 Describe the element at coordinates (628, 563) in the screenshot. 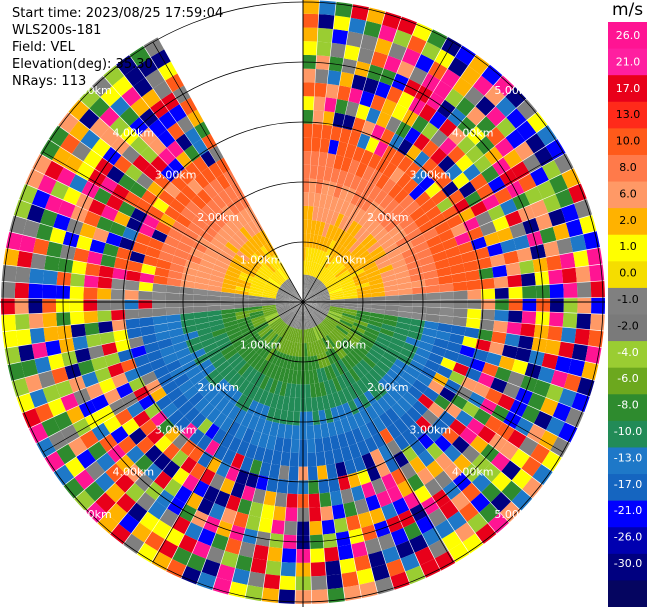

I see `colorbar-tick-label: -30.0` at that location.